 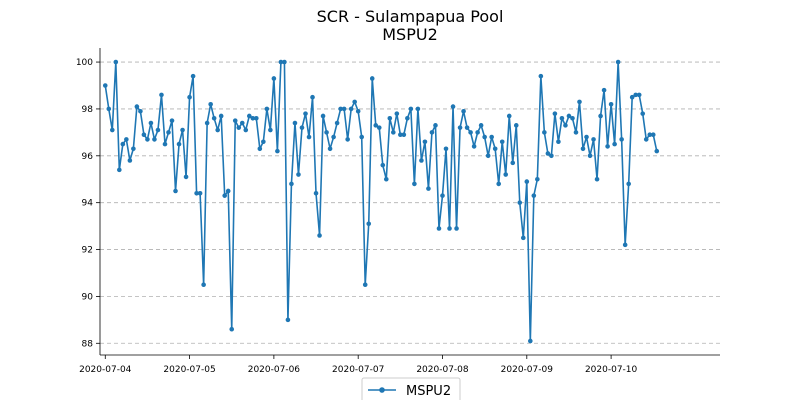 What do you see at coordinates (611, 370) in the screenshot?
I see `x-tick-label: 2020-07-10` at bounding box center [611, 370].